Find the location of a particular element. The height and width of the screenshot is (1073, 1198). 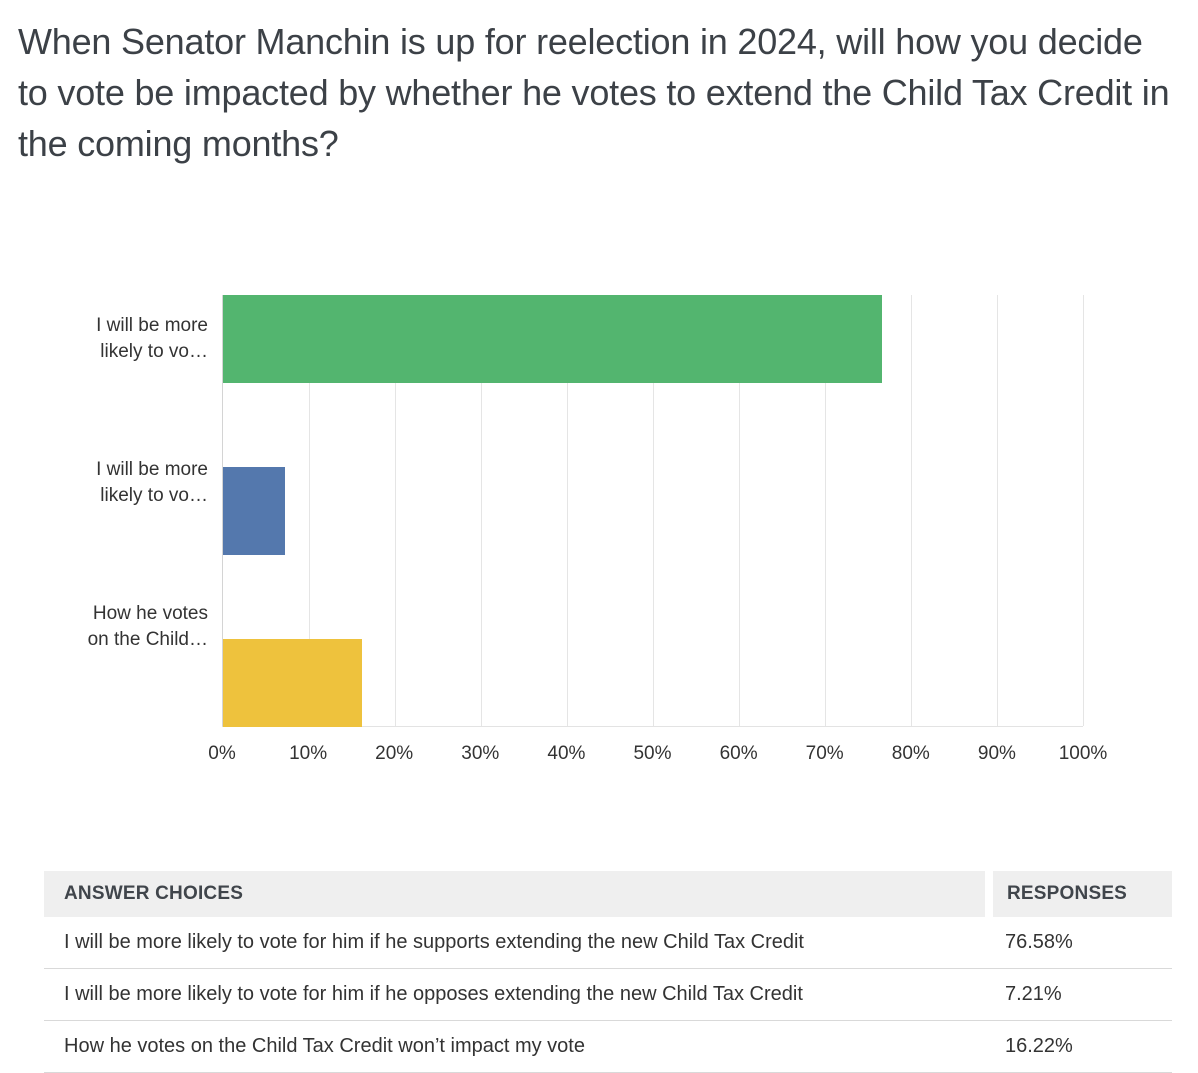

x-tick-label: 90% is located at coordinates (996, 754).